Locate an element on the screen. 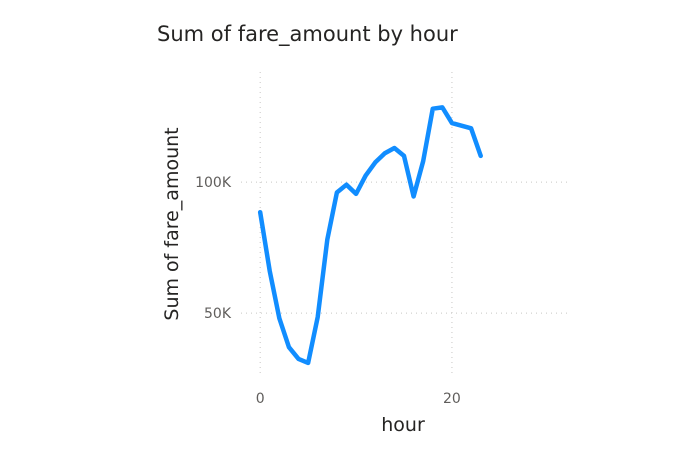 This screenshot has width=691, height=472. y-axis-ticks: 50K 100K is located at coordinates (213, 248).